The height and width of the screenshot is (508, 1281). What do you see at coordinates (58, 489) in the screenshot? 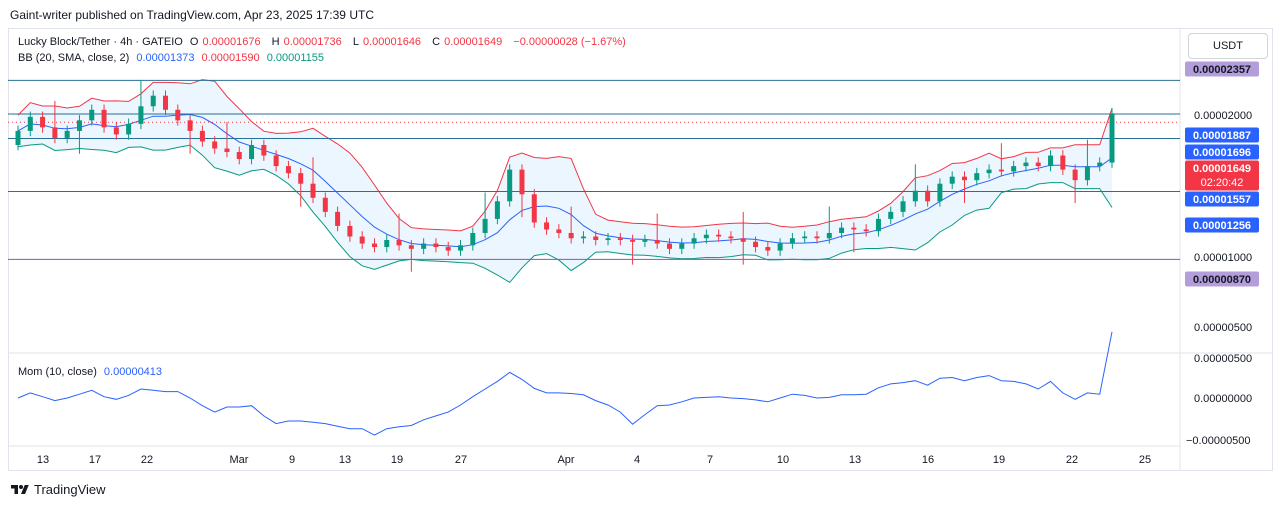
I see `tradingview-brand: TradingView` at bounding box center [58, 489].